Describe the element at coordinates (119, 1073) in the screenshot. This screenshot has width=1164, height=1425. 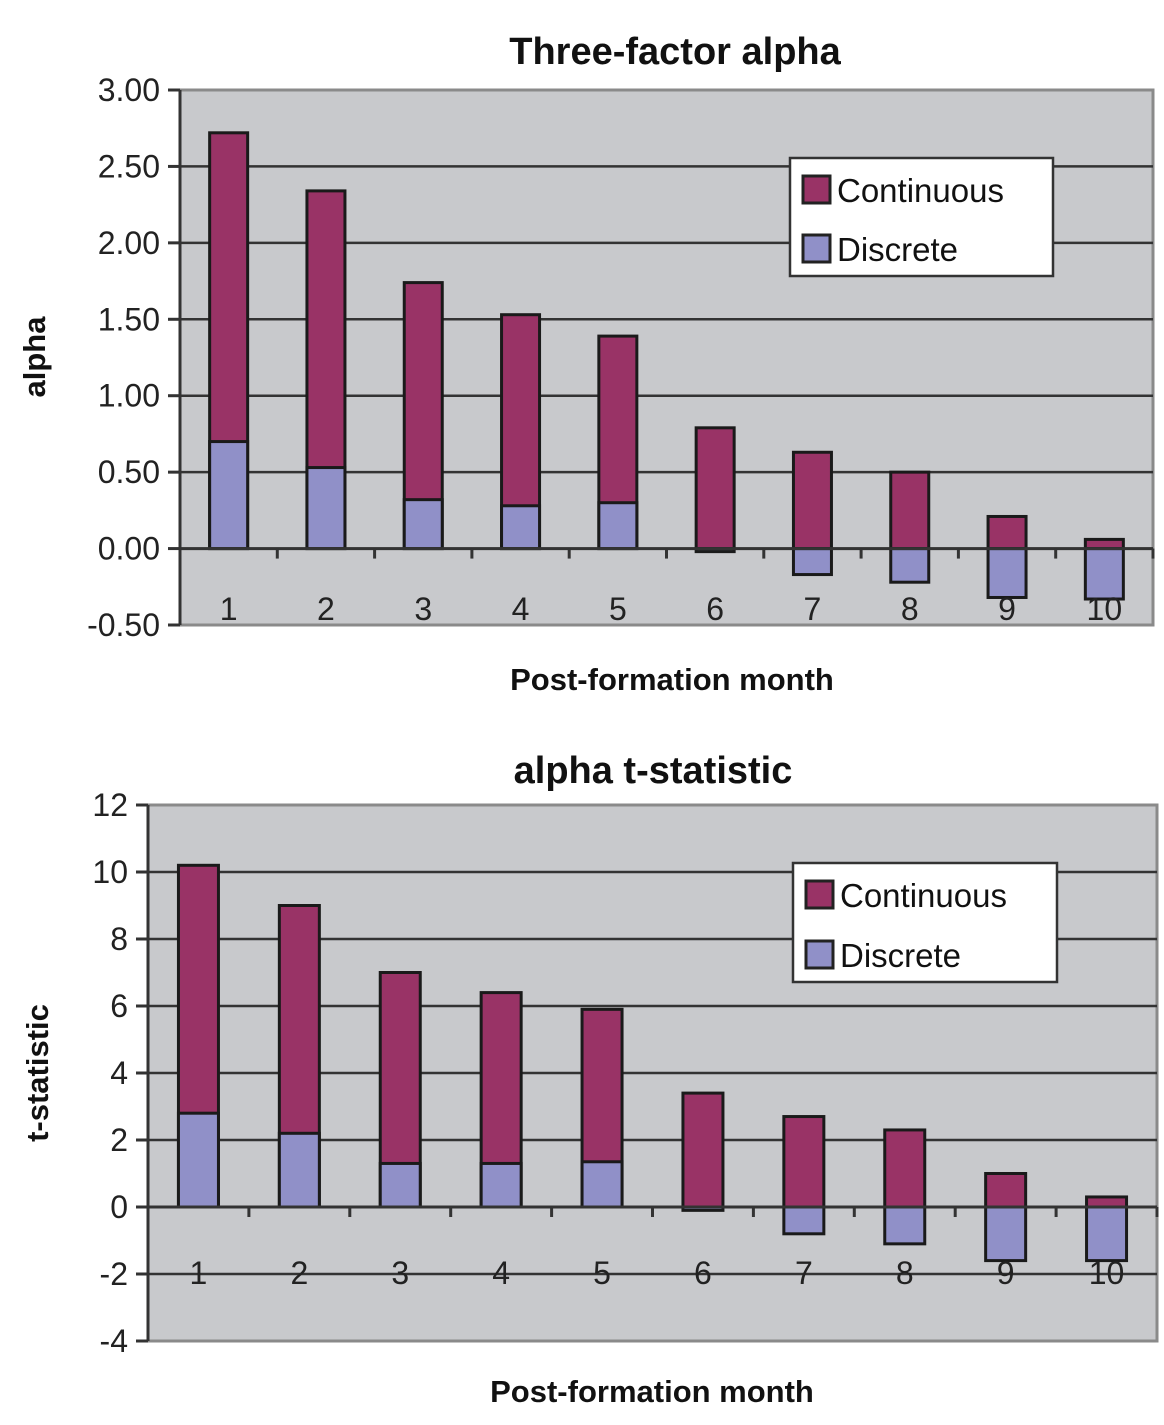
I see `y-tick-label: 4` at that location.